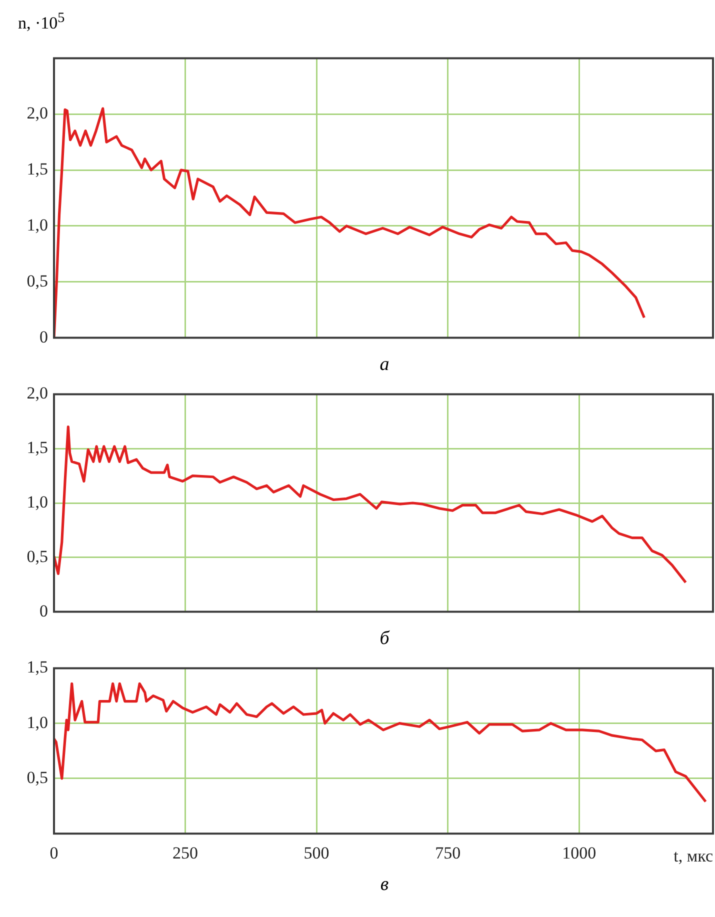 The image size is (715, 917). What do you see at coordinates (579, 852) in the screenshot?
I see `x-tick-label: 1000` at bounding box center [579, 852].